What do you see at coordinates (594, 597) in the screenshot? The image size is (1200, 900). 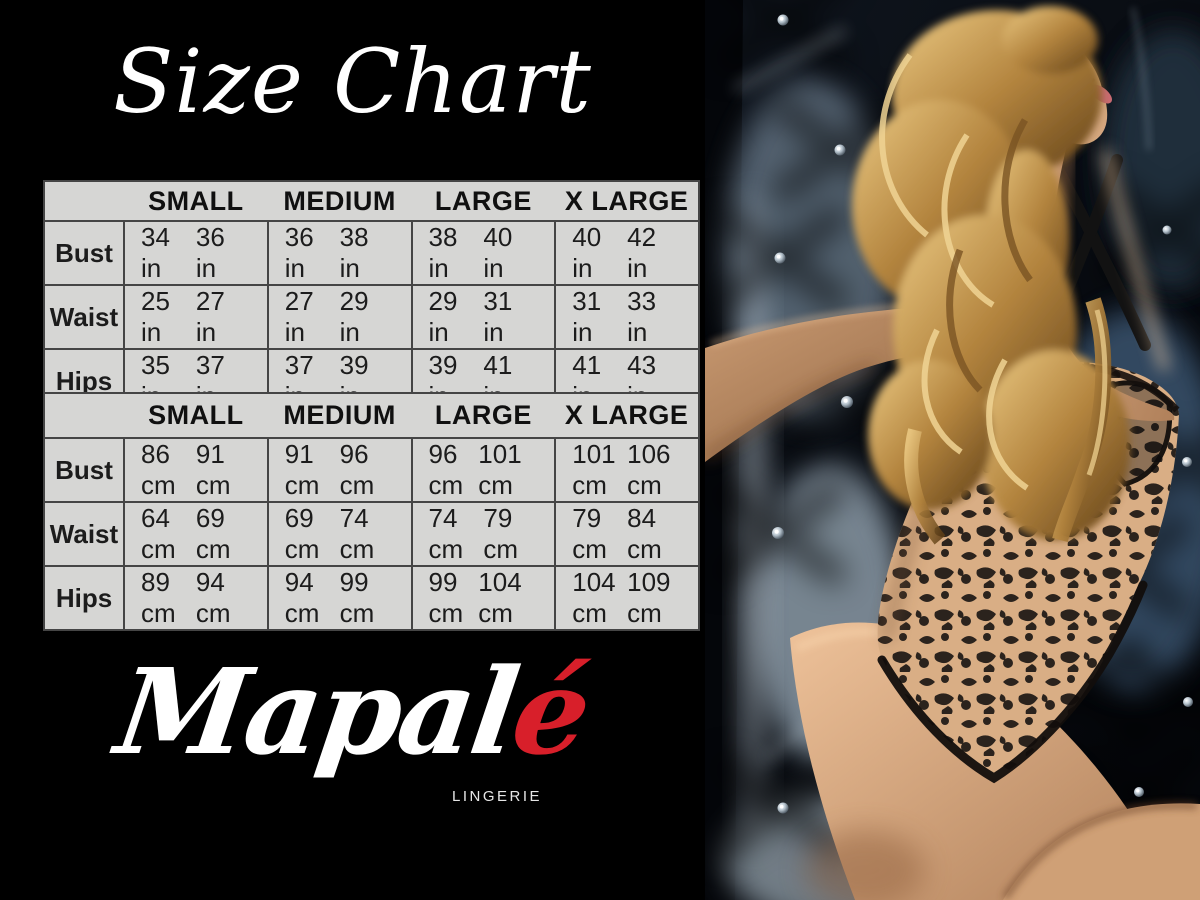 I see `size-min: 104 cm` at bounding box center [594, 597].